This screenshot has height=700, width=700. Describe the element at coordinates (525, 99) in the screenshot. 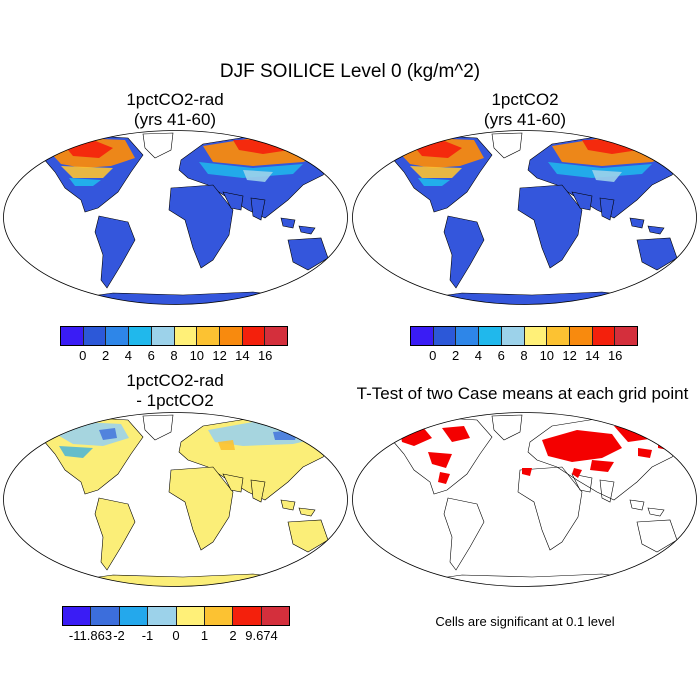

I see `panel-2-title-line1: 1pctCO2` at that location.